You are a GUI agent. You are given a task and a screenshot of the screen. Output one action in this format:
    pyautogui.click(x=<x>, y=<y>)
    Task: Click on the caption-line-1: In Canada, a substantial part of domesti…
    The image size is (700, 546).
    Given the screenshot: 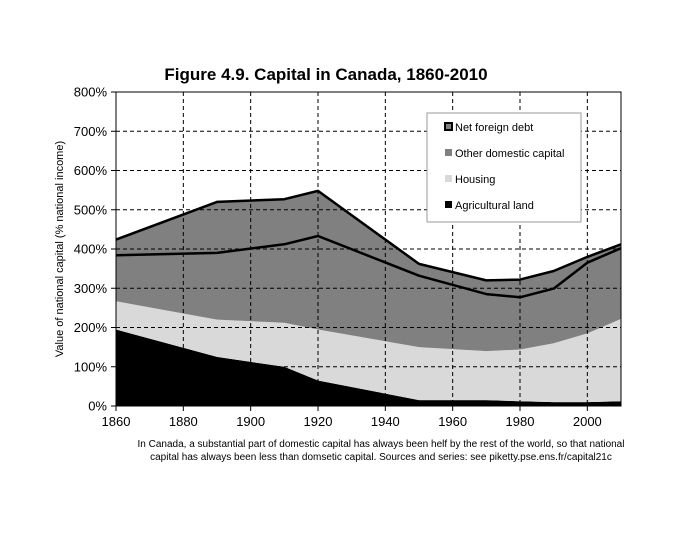 What is the action you would take?
    pyautogui.click(x=381, y=444)
    